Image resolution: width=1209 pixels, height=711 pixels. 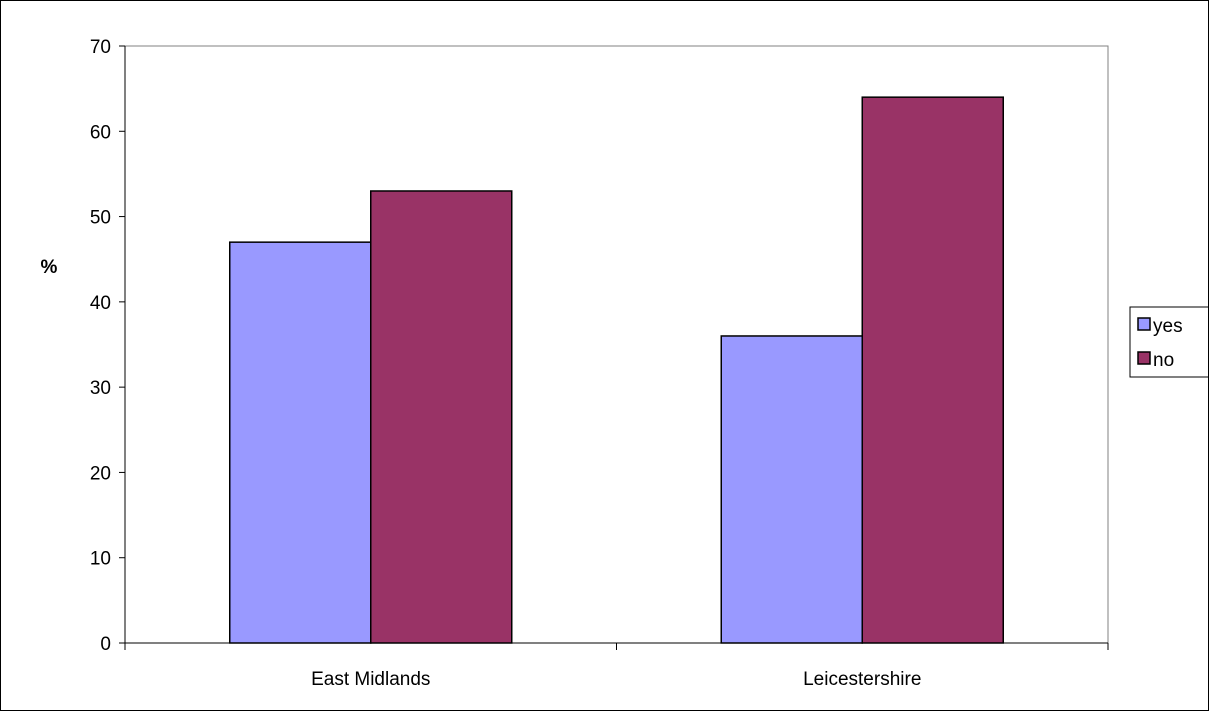 What do you see at coordinates (100, 218) in the screenshot?
I see `y-tick-label: 50` at bounding box center [100, 218].